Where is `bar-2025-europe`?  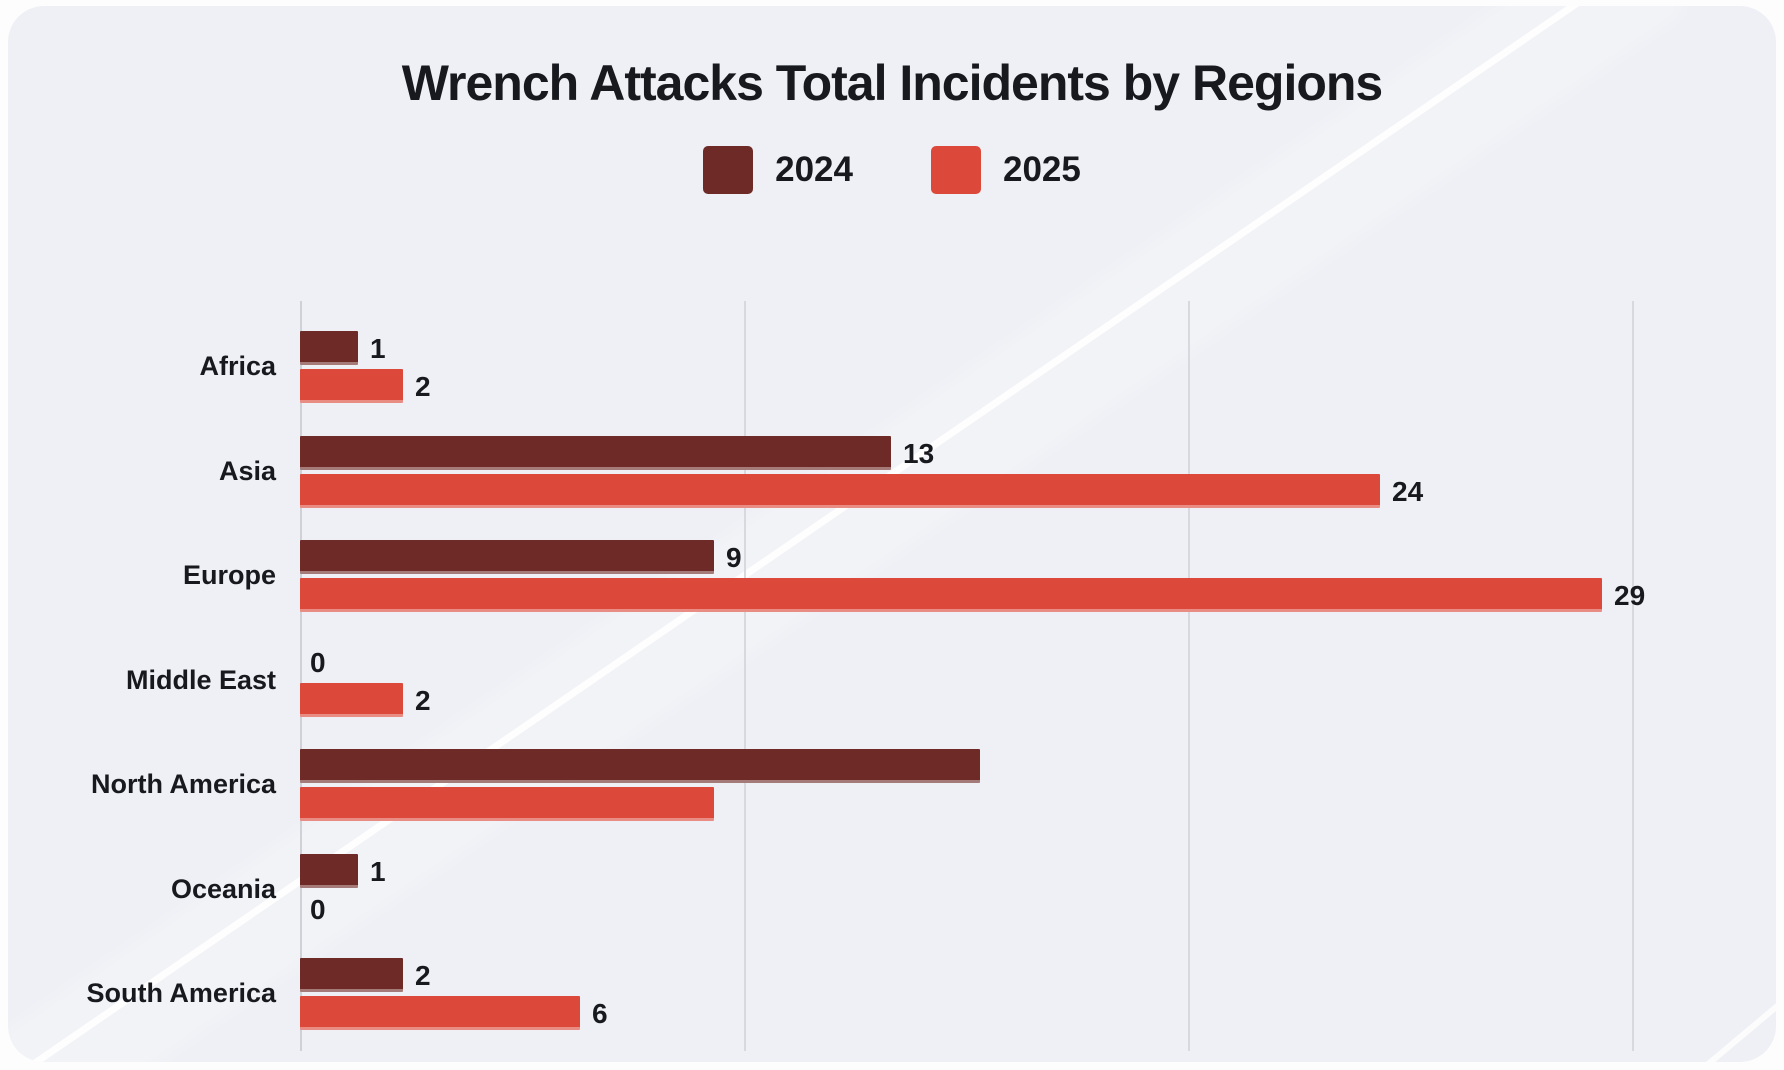
bar-2025-europe is located at coordinates (951, 595).